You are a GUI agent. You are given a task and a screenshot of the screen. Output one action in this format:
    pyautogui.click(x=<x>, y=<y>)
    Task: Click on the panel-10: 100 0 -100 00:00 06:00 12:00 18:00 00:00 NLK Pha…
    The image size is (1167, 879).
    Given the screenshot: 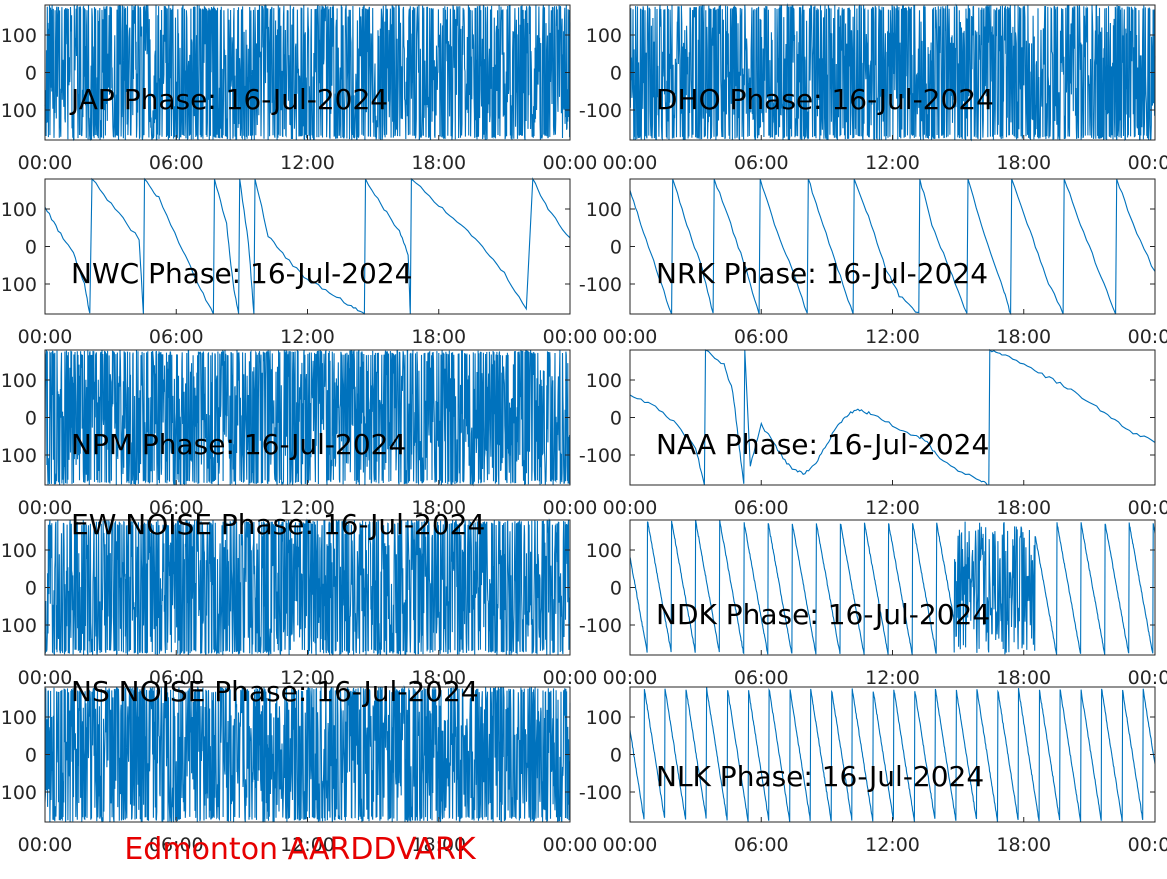 What is the action you would take?
    pyautogui.click(x=873, y=771)
    